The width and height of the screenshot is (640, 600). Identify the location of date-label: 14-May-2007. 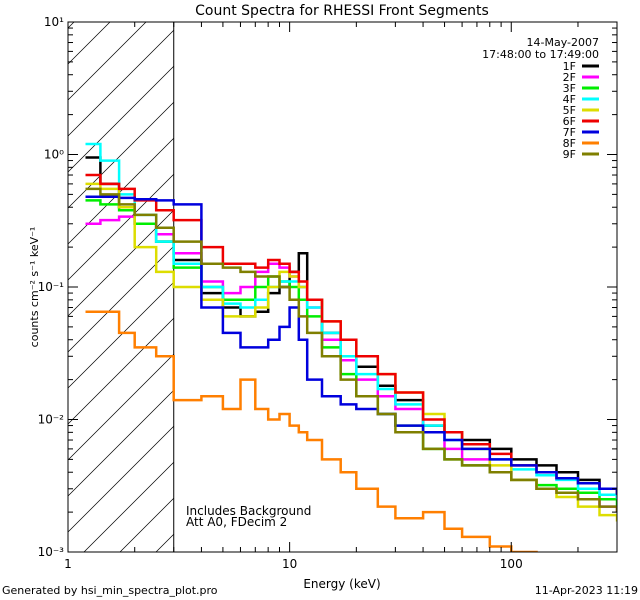
(563, 42).